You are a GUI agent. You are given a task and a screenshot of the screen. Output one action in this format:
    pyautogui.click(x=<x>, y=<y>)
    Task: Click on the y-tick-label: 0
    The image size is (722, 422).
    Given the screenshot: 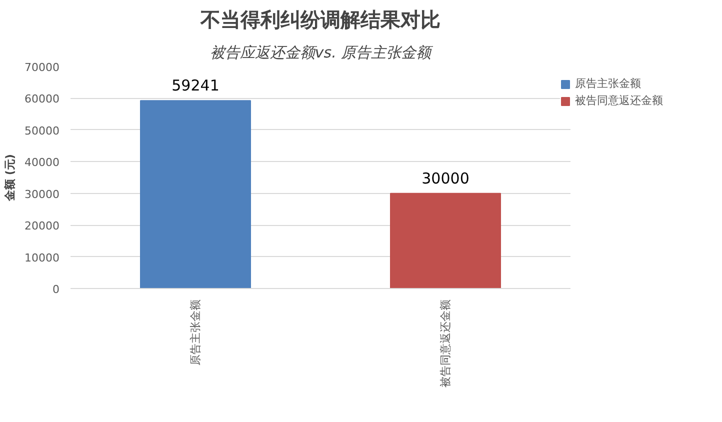 What is the action you would take?
    pyautogui.click(x=56, y=289)
    